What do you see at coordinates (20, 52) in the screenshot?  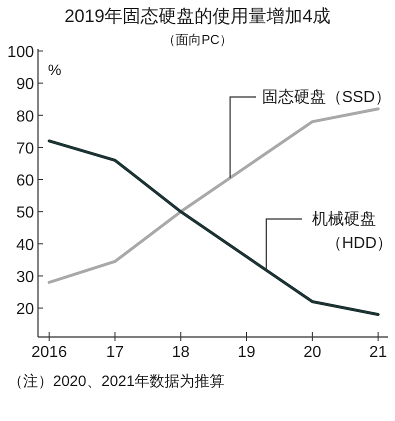 I see `y-tick-label: 100` at bounding box center [20, 52].